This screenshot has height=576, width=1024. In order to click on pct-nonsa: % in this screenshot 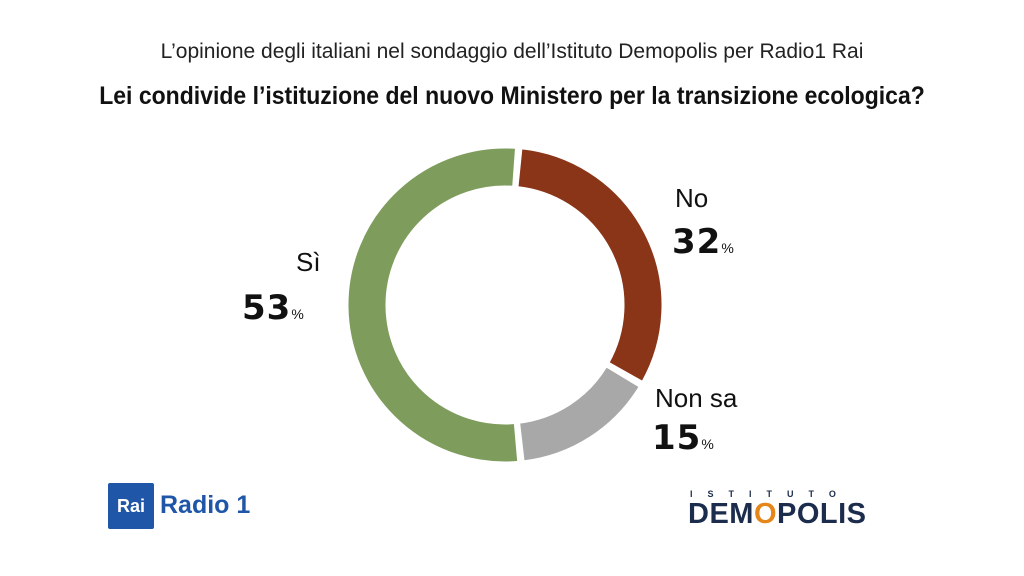, I will do `click(707, 444)`.